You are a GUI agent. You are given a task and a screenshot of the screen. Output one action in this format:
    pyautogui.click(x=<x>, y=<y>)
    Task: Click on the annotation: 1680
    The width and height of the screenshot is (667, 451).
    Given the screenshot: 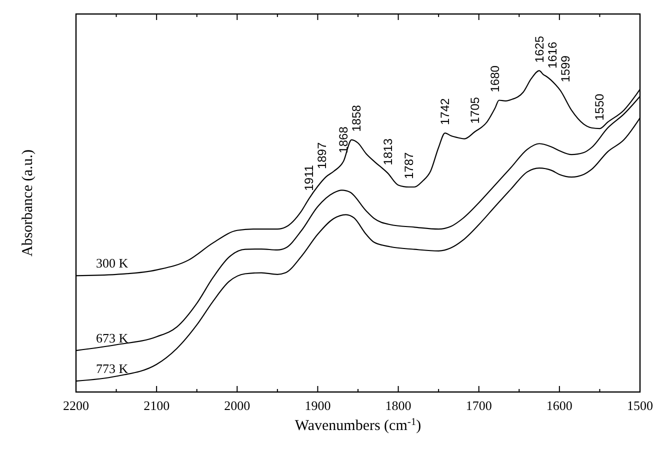 What is the action you would take?
    pyautogui.click(x=495, y=78)
    